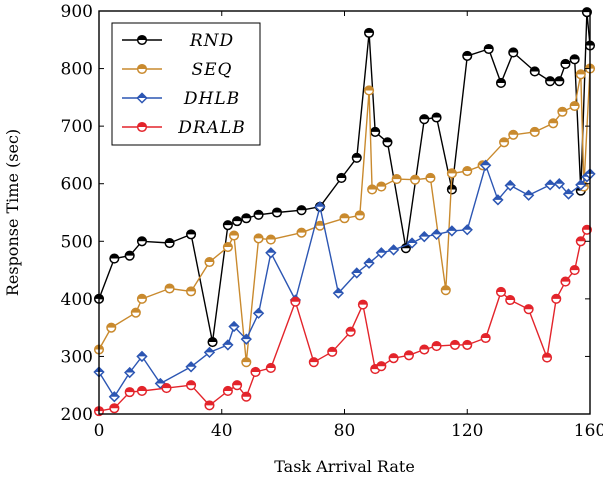  Describe the element at coordinates (212, 70) in the screenshot. I see `legend-label: SEQ` at that location.